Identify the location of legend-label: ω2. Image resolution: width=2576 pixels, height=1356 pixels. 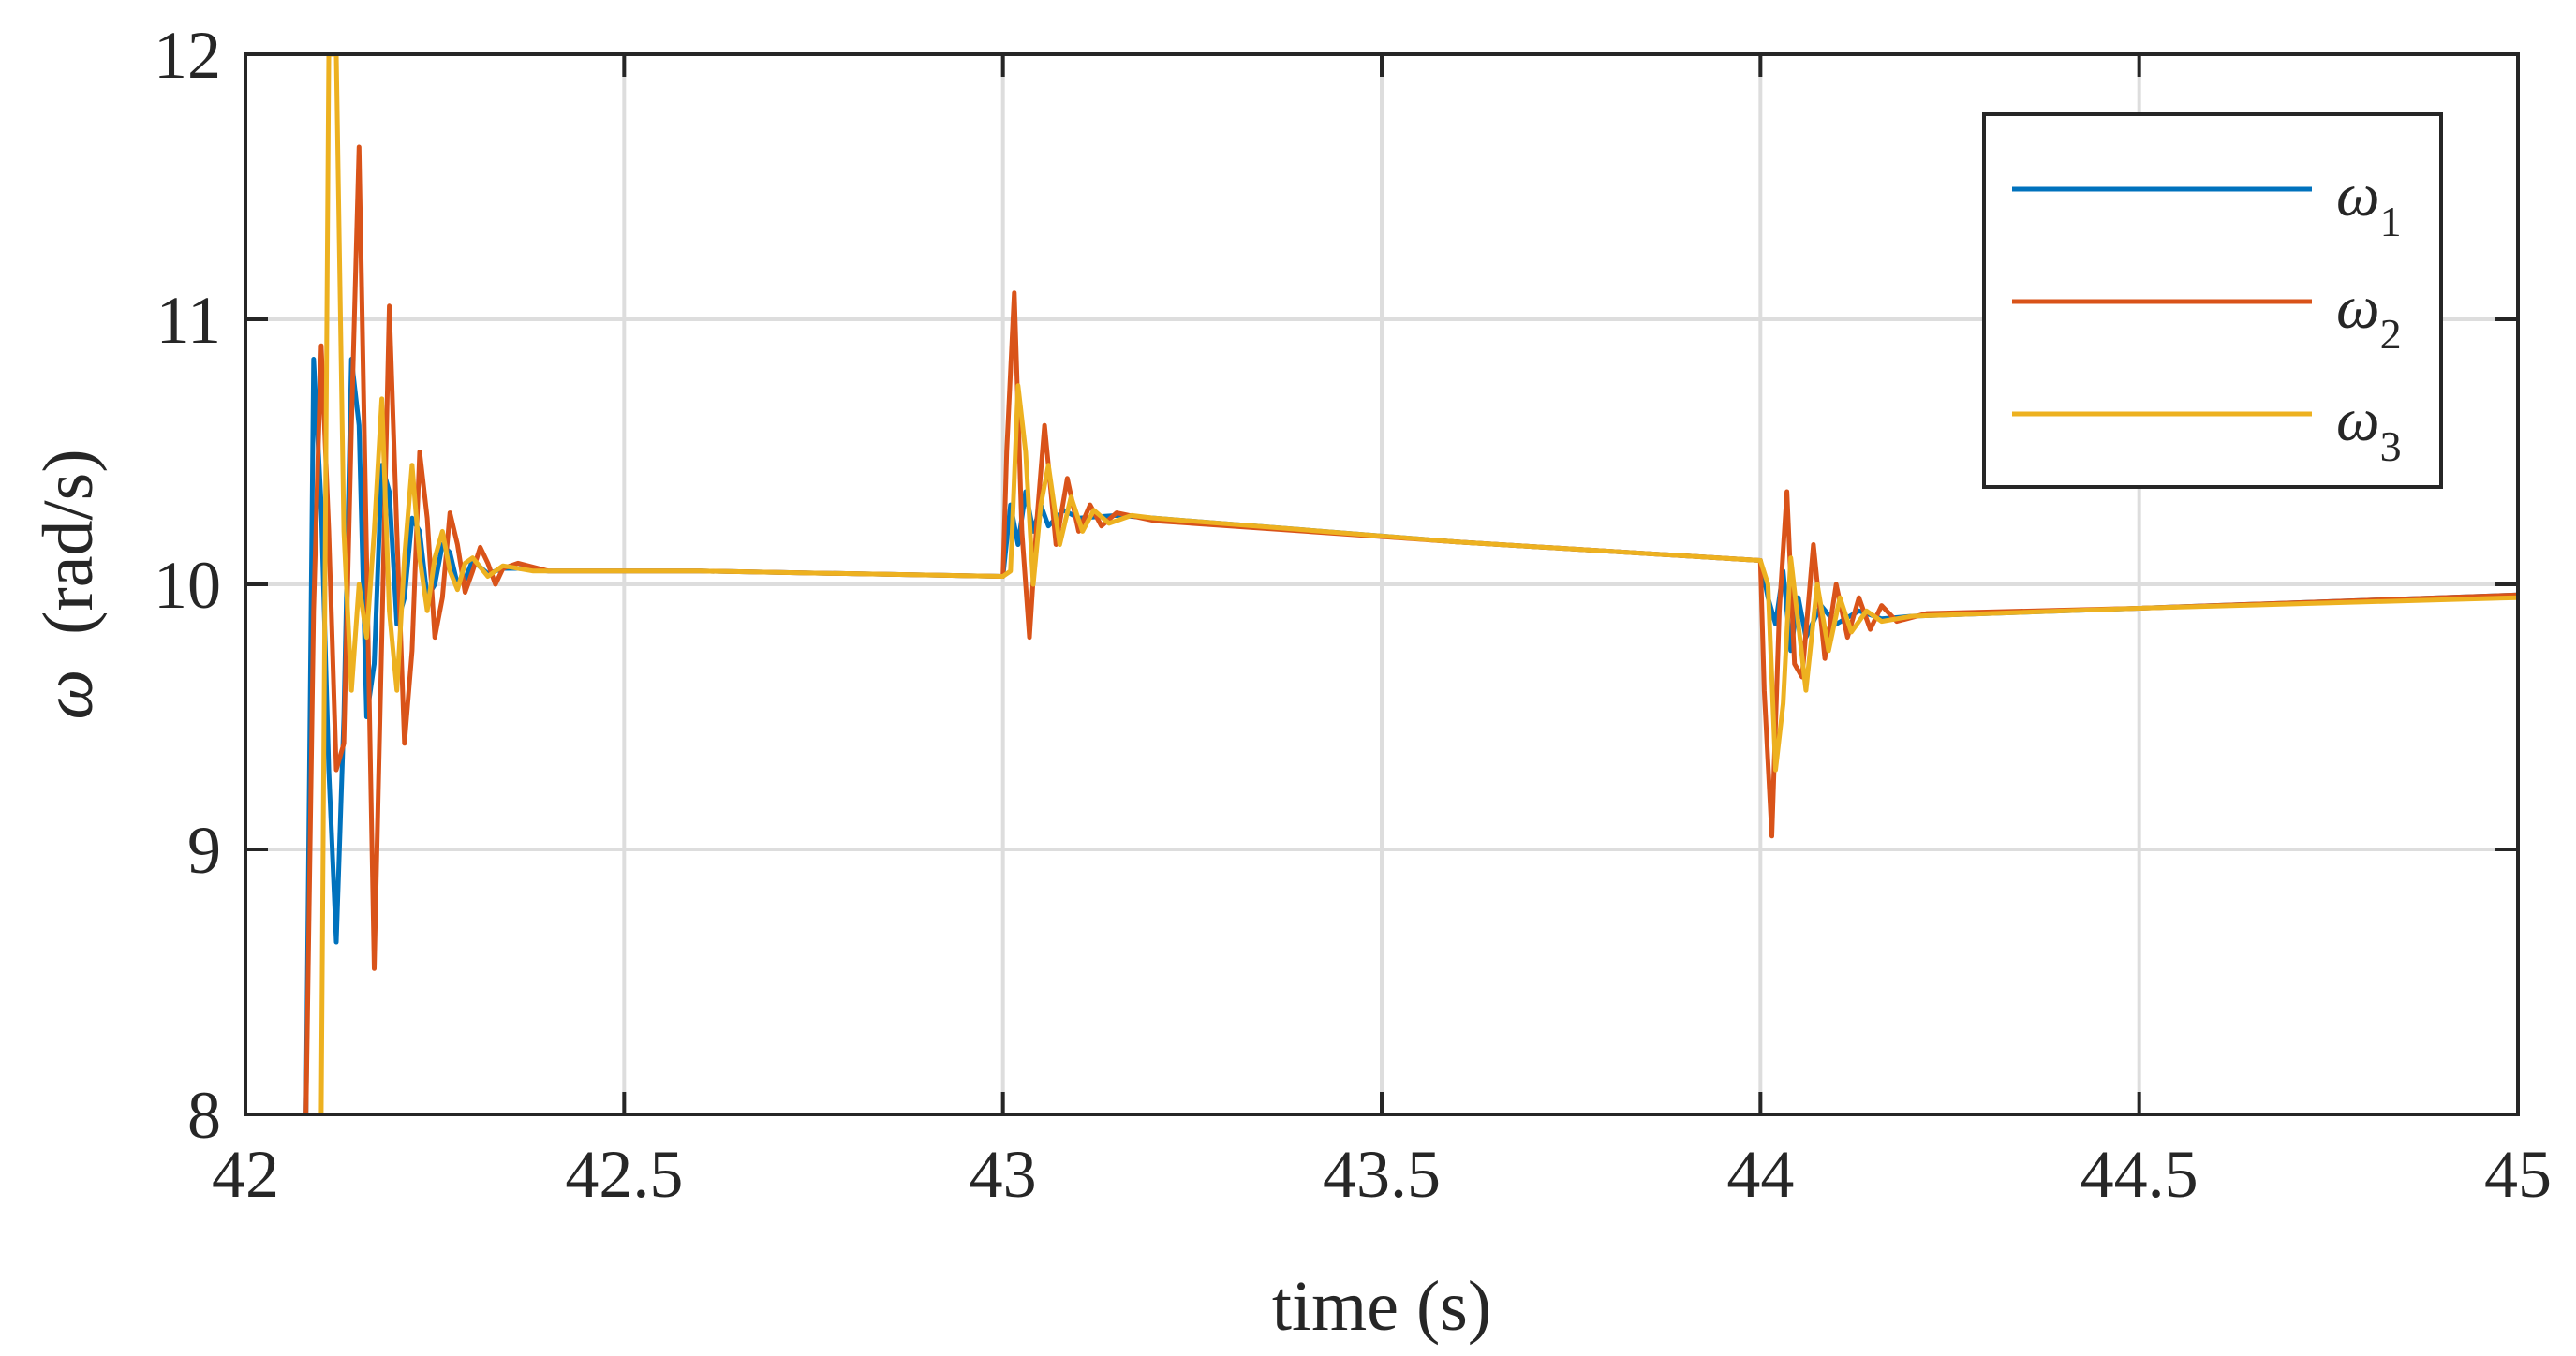
(2369, 315).